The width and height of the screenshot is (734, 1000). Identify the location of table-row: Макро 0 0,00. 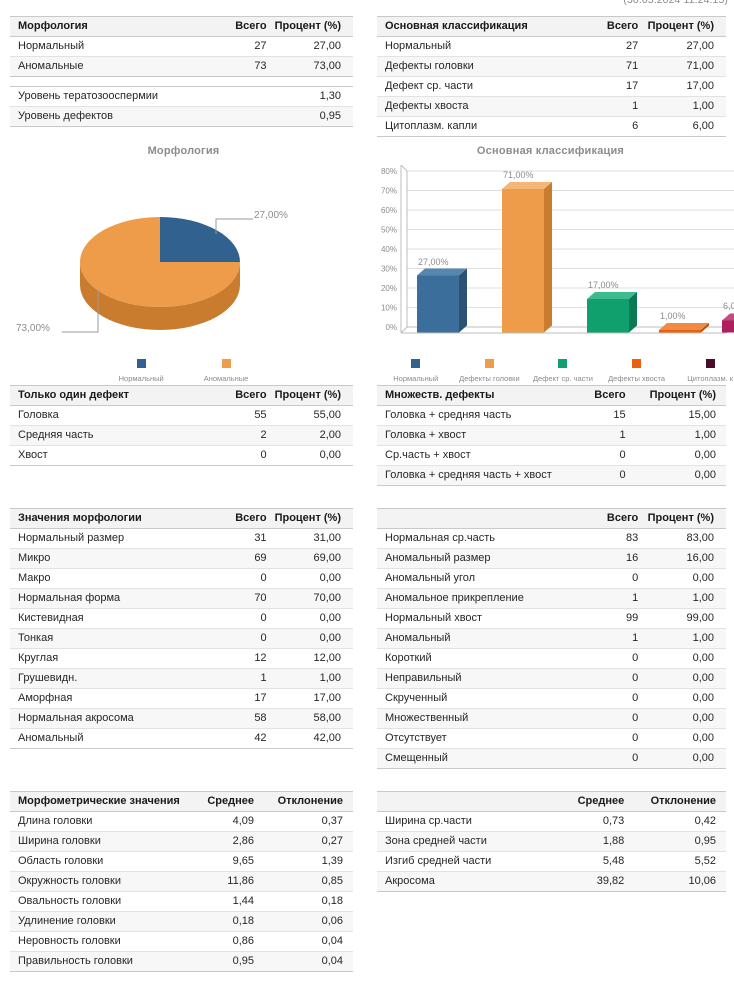
(181, 579).